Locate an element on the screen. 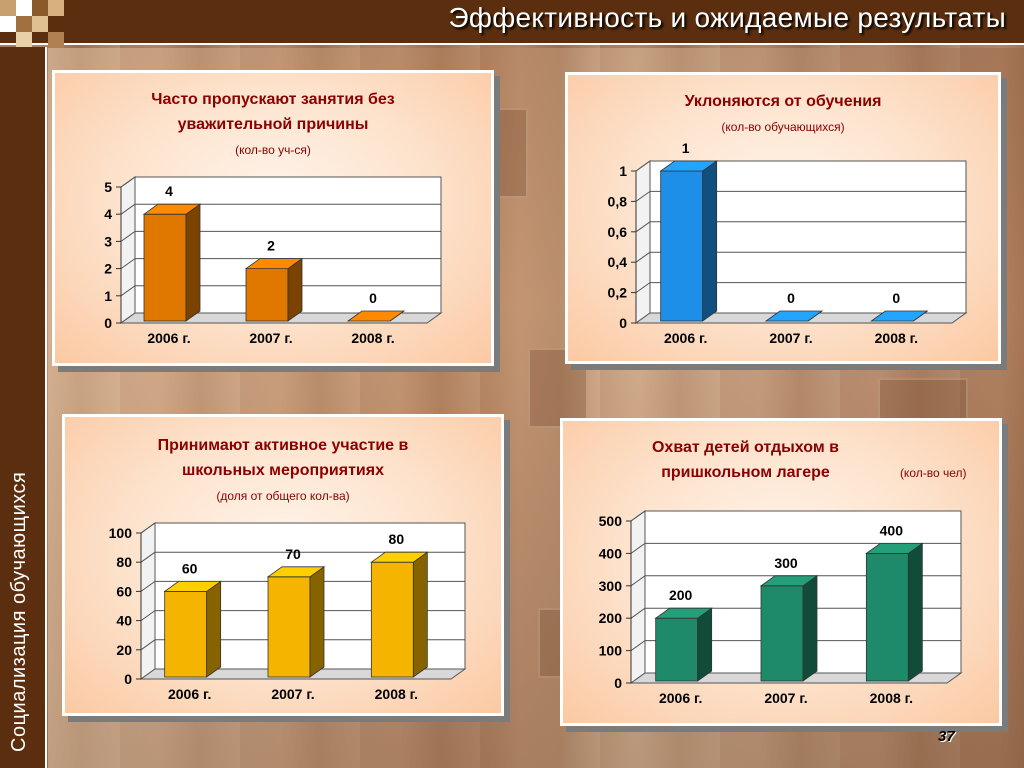 This screenshot has height=768, width=1024. data-label: 200 is located at coordinates (681, 595).